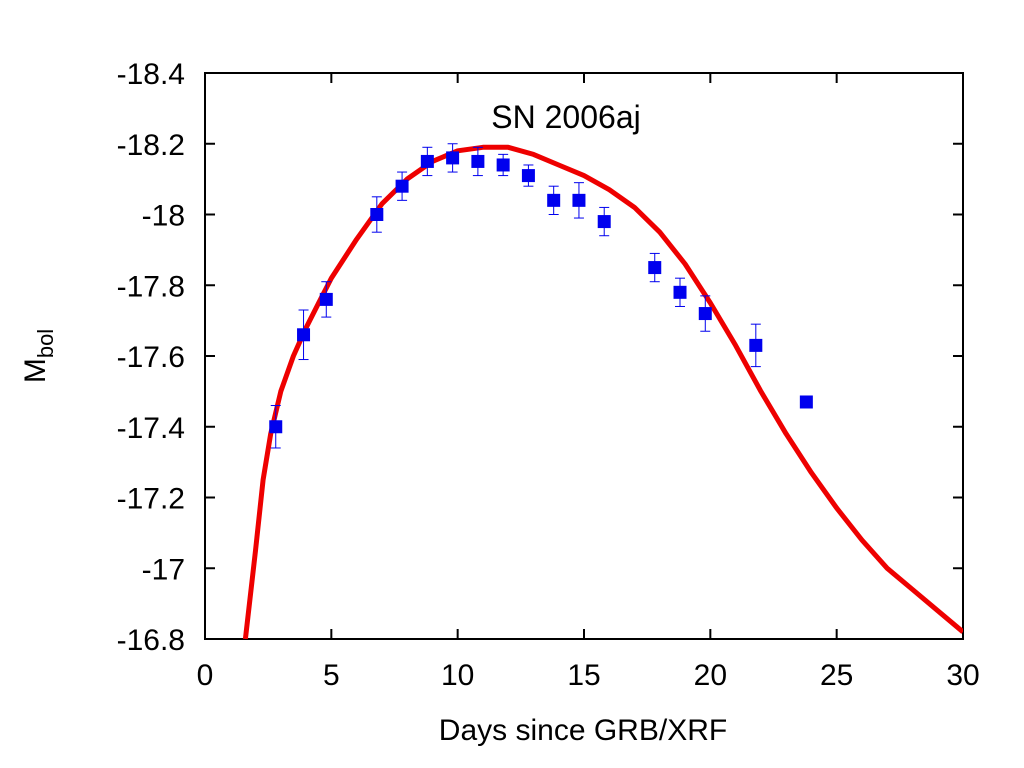 This screenshot has width=1024, height=768. I want to click on y-tick-label: -17.2, so click(151, 499).